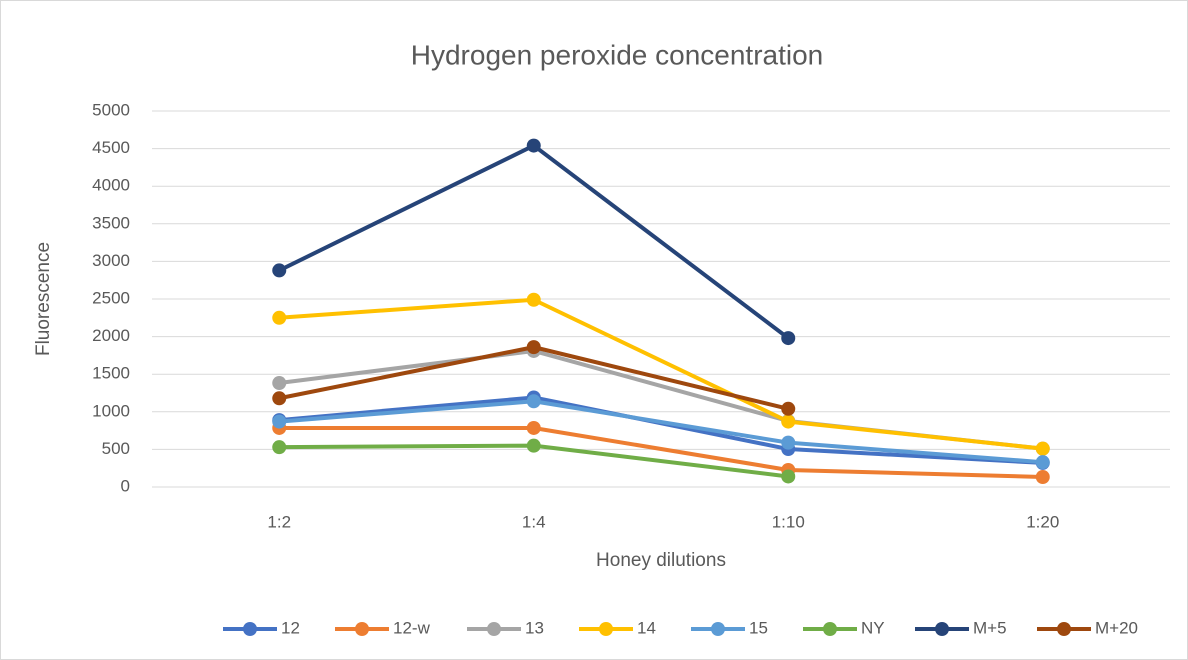 Image resolution: width=1188 pixels, height=660 pixels. I want to click on legend-label: 14, so click(646, 627).